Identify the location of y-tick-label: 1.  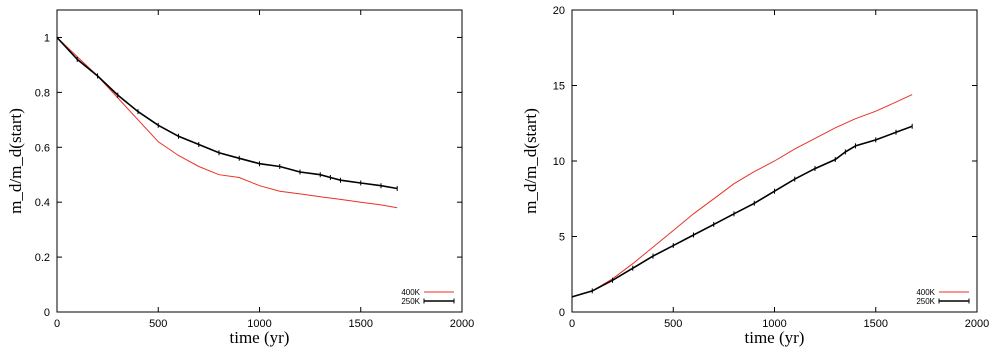
(47, 38).